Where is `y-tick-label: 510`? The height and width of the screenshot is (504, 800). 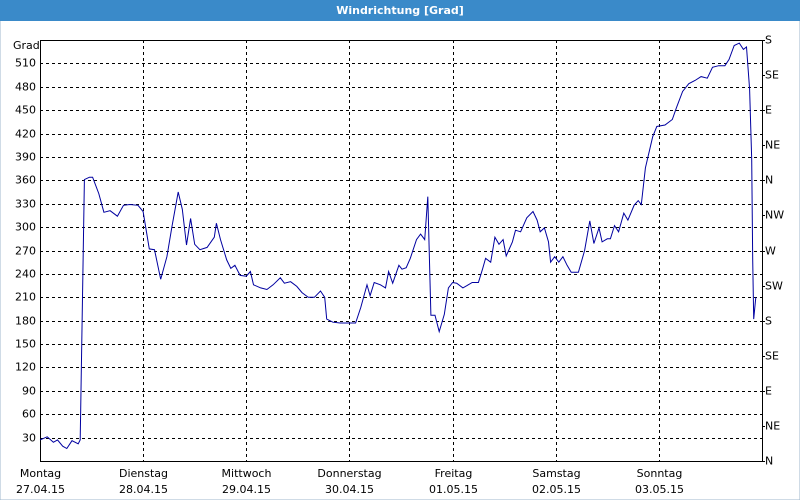 y-tick-label: 510 is located at coordinates (25, 63).